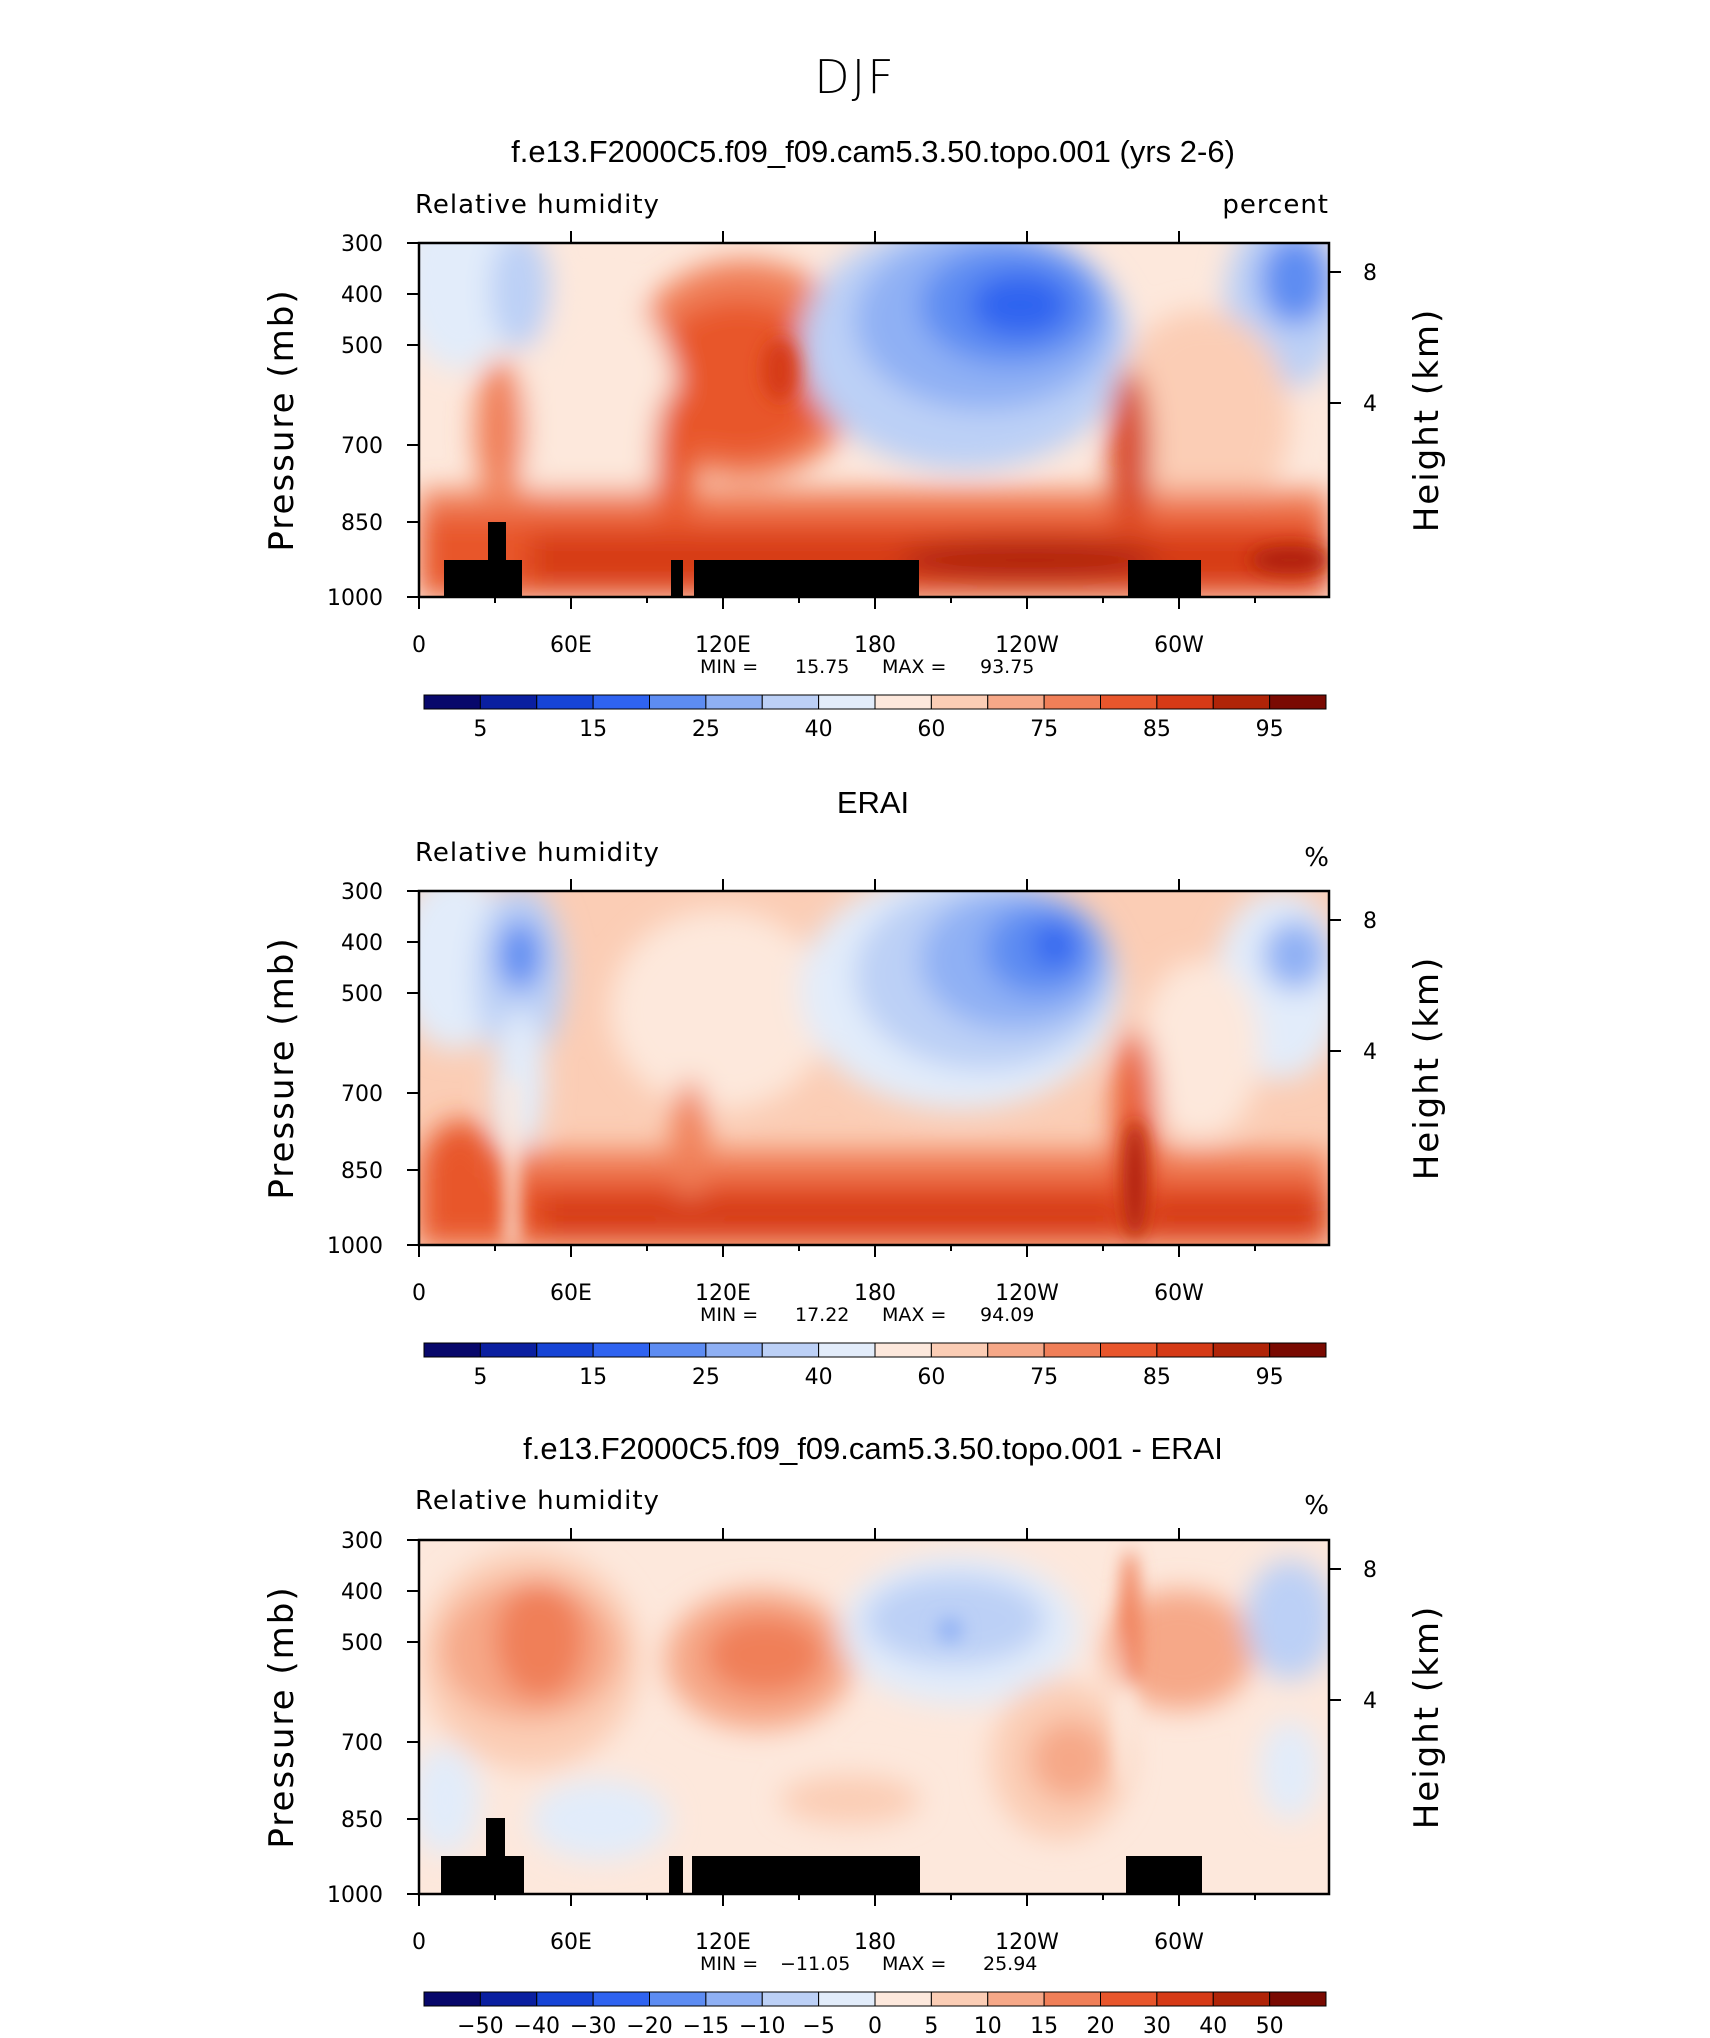 Image resolution: width=1710 pixels, height=2038 pixels. I want to click on min-value: 15.75, so click(822, 667).